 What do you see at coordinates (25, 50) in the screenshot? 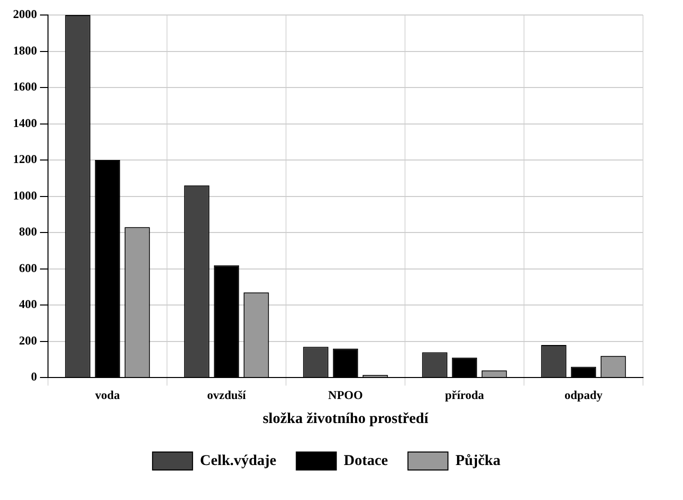
I see `y-tick-label: 1800` at bounding box center [25, 50].